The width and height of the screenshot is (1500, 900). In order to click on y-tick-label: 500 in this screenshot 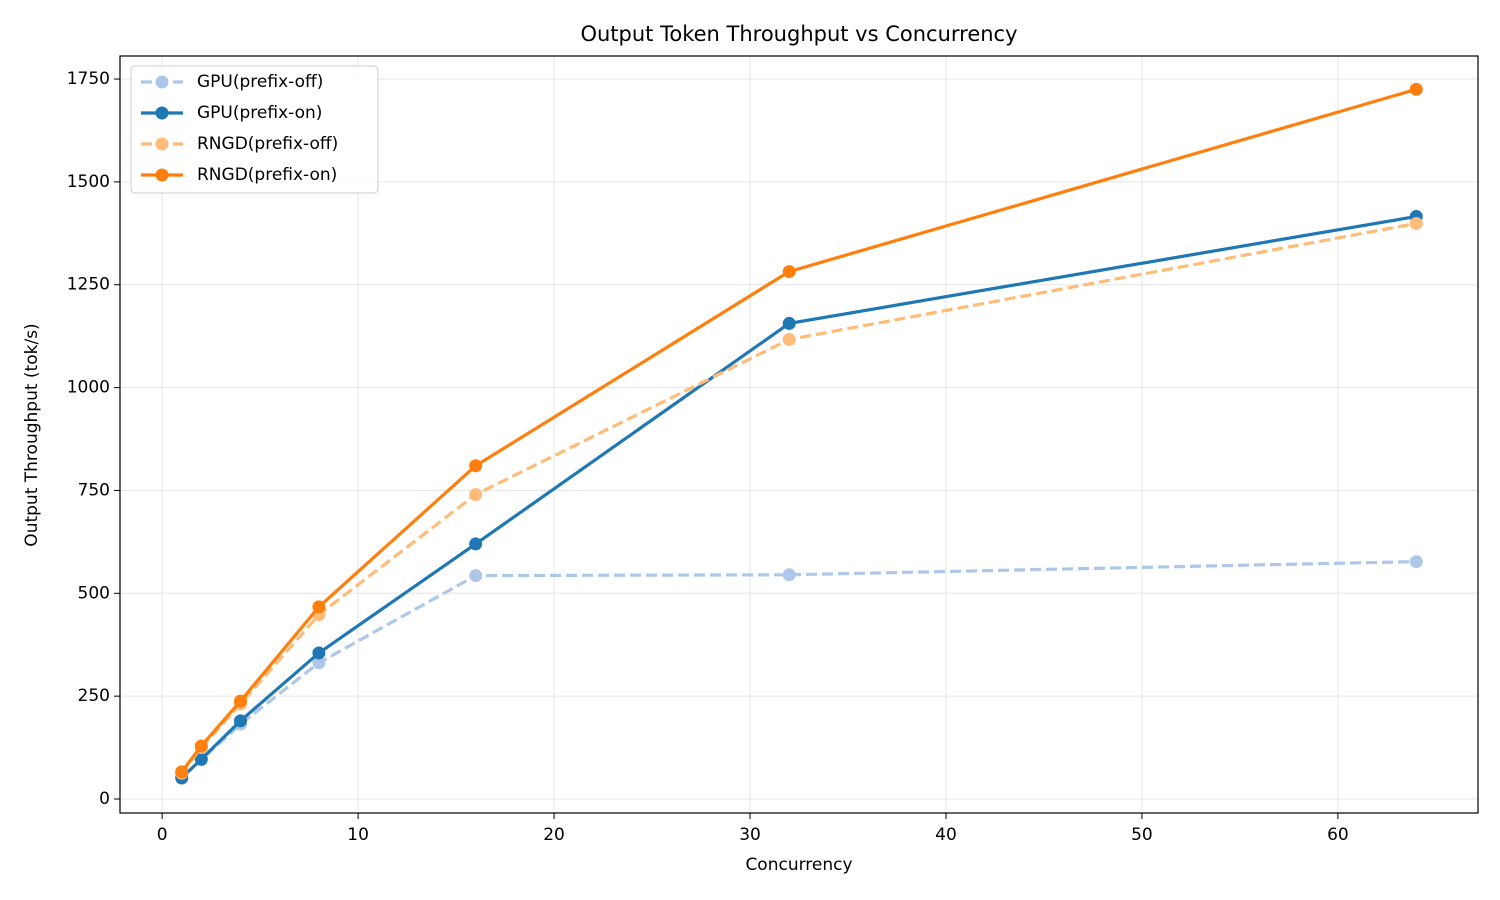, I will do `click(94, 593)`.